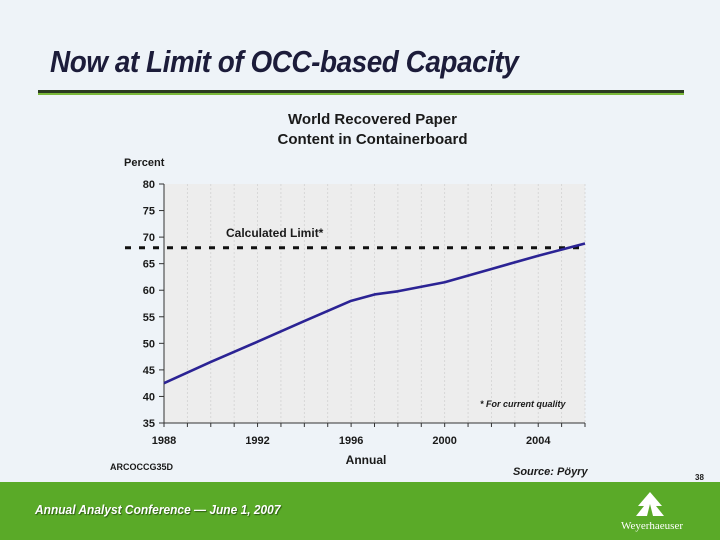 This screenshot has height=540, width=720. I want to click on y-tick-label: 55, so click(149, 318).